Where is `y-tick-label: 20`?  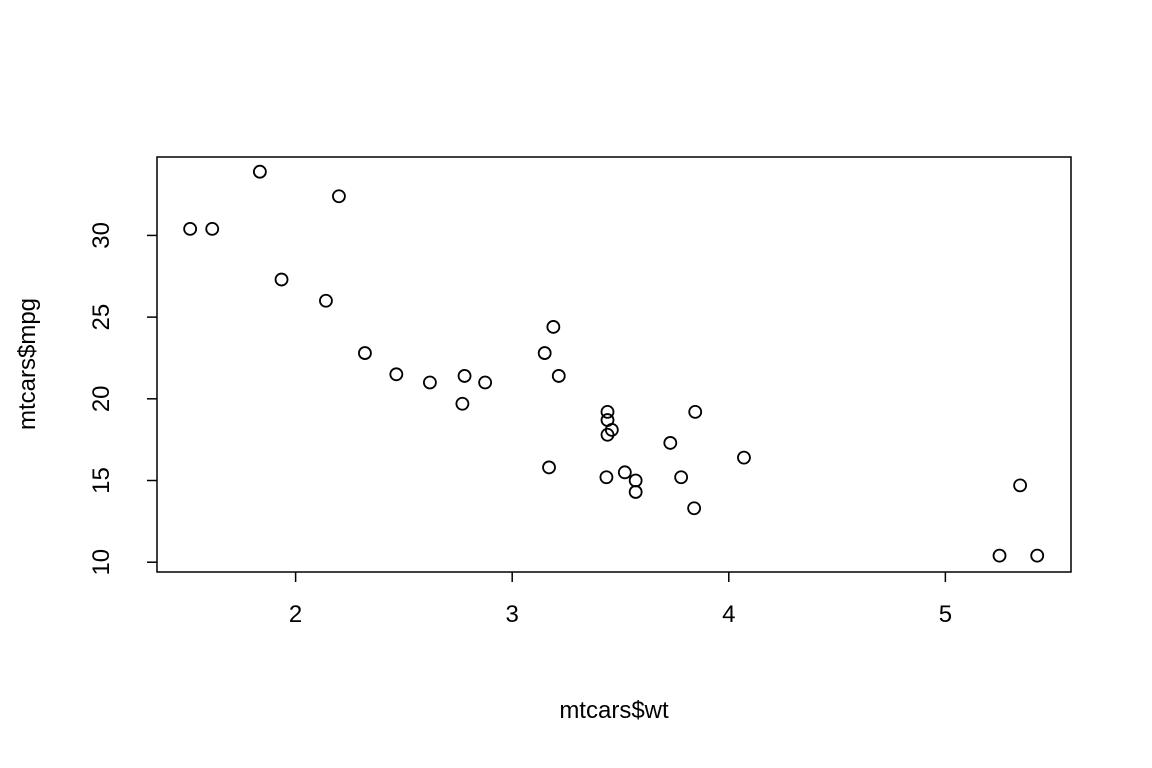
y-tick-label: 20 is located at coordinates (101, 398).